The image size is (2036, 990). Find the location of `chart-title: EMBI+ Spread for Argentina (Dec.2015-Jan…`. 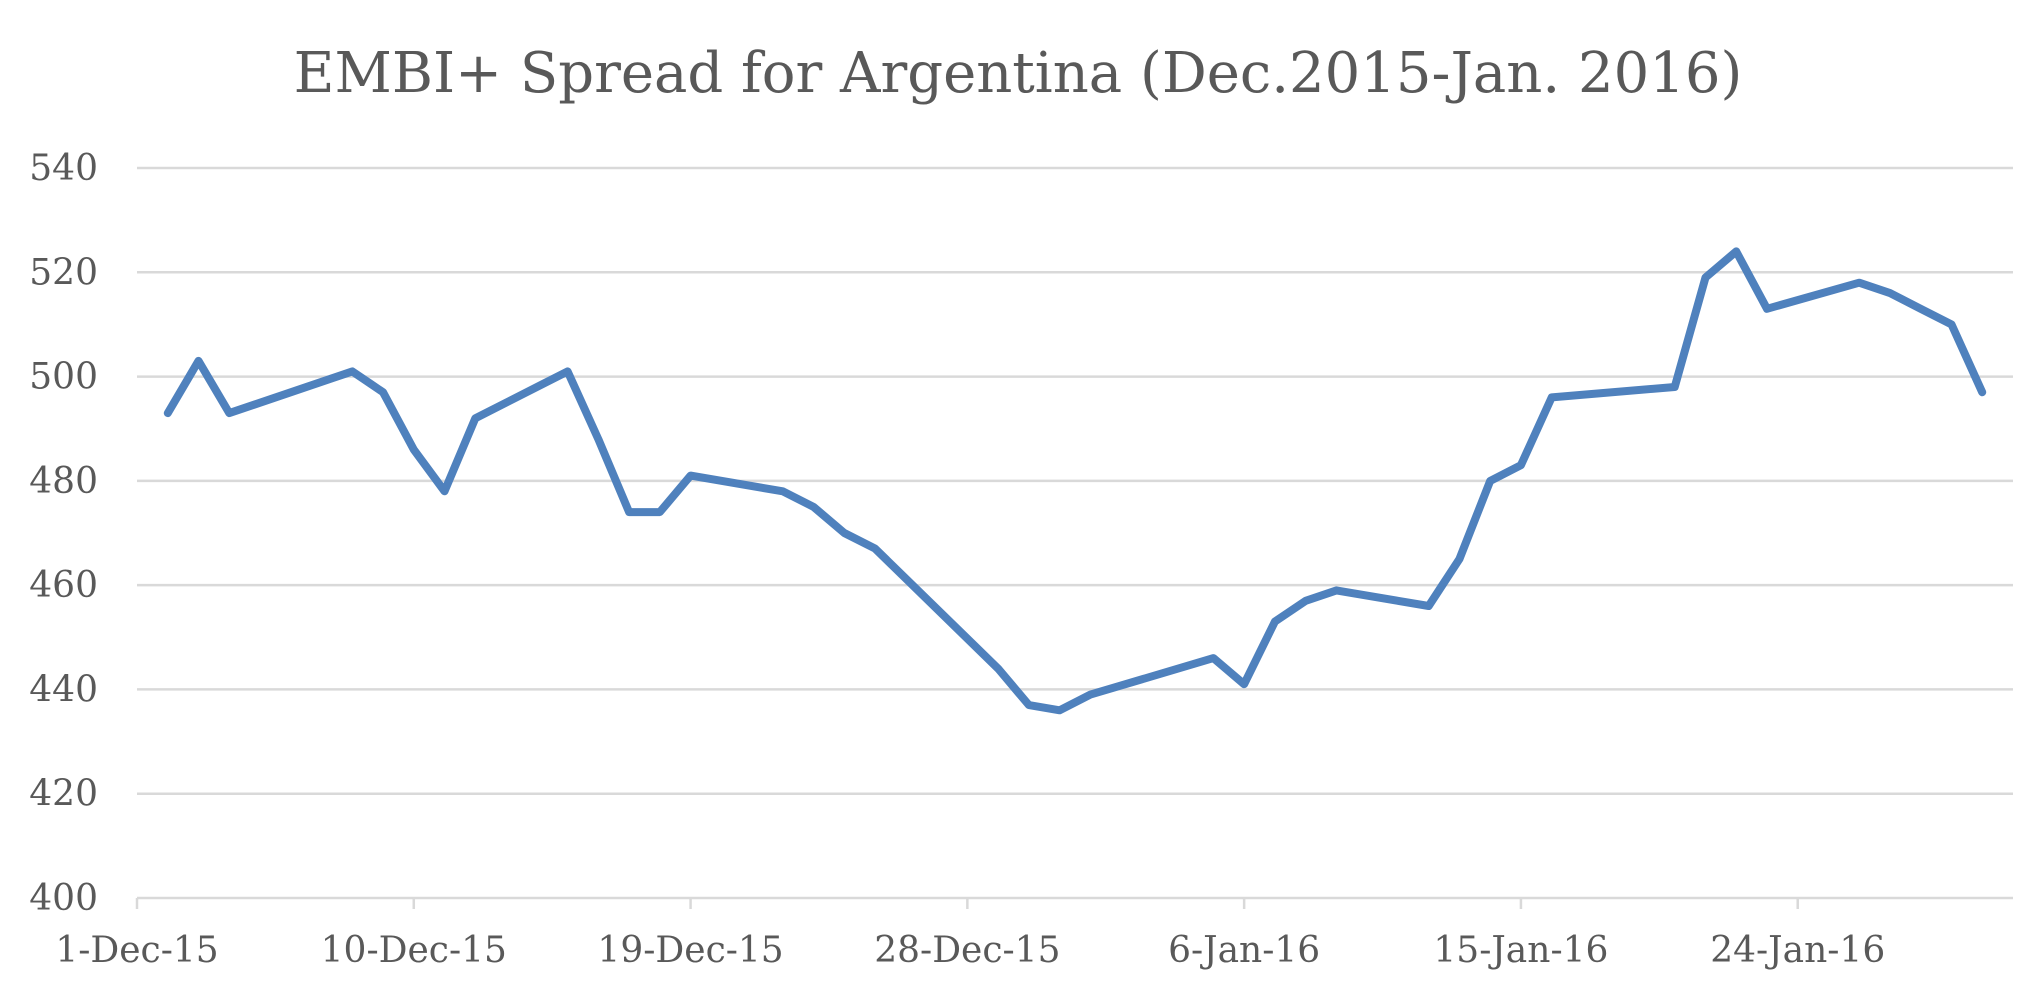

chart-title: EMBI+ Spread for Argentina (Dec.2015-Jan… is located at coordinates (1018, 73).